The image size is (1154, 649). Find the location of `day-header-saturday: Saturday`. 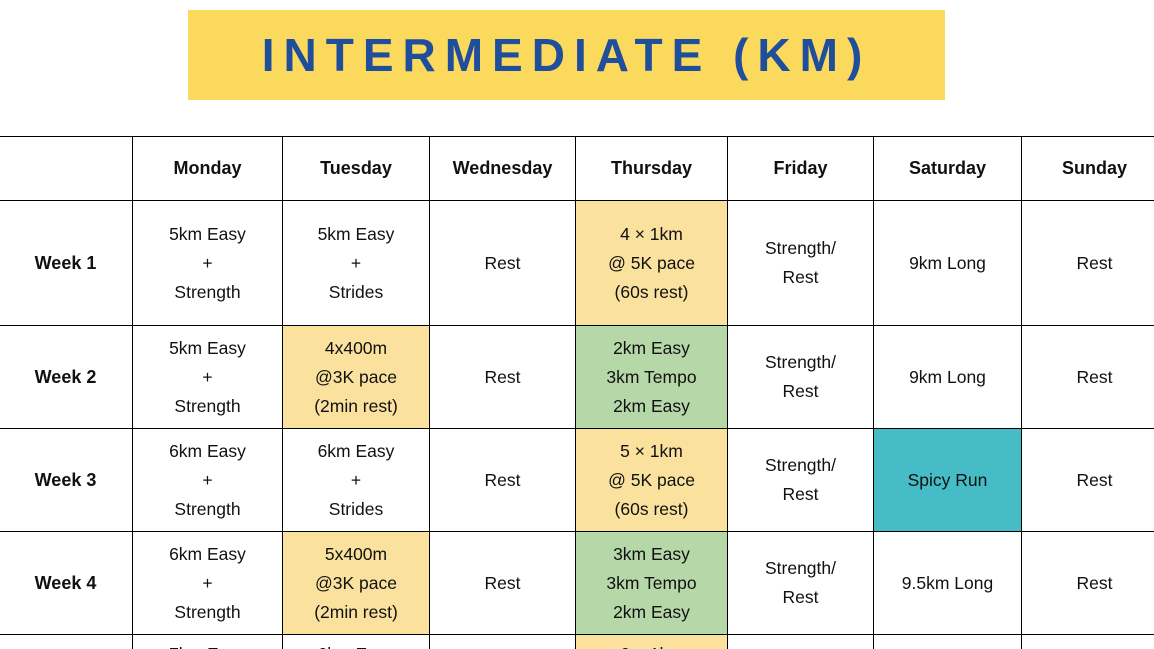

day-header-saturday: Saturday is located at coordinates (947, 168).